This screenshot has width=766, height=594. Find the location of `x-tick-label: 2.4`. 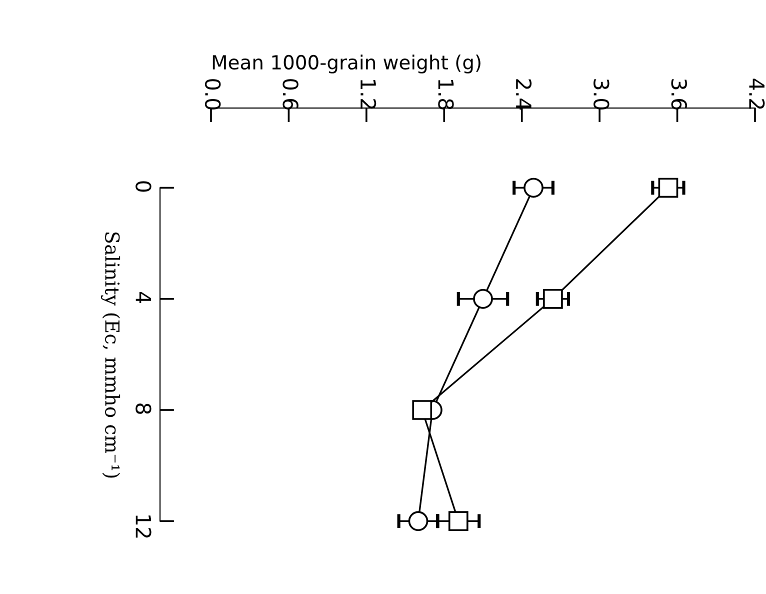

x-tick-label: 2.4 is located at coordinates (524, 94).